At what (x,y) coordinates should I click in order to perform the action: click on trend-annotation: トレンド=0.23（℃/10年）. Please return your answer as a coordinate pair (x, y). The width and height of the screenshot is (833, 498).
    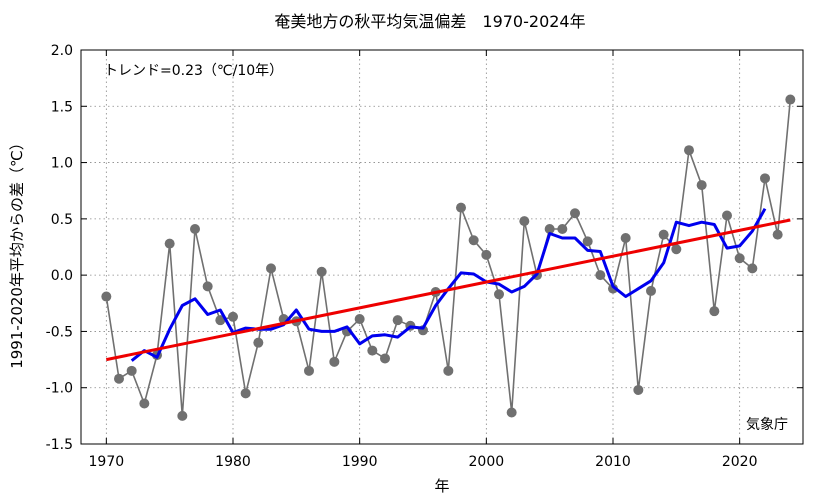
    Looking at the image, I should click on (193, 71).